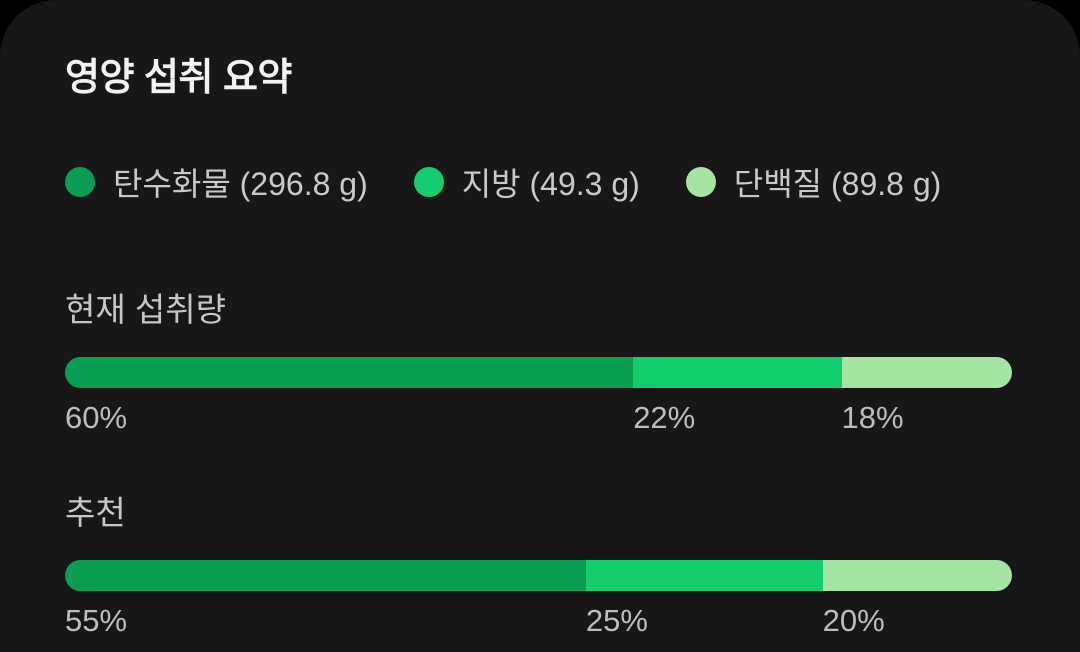  What do you see at coordinates (145, 309) in the screenshot?
I see `section-label: 현재 섭취량` at bounding box center [145, 309].